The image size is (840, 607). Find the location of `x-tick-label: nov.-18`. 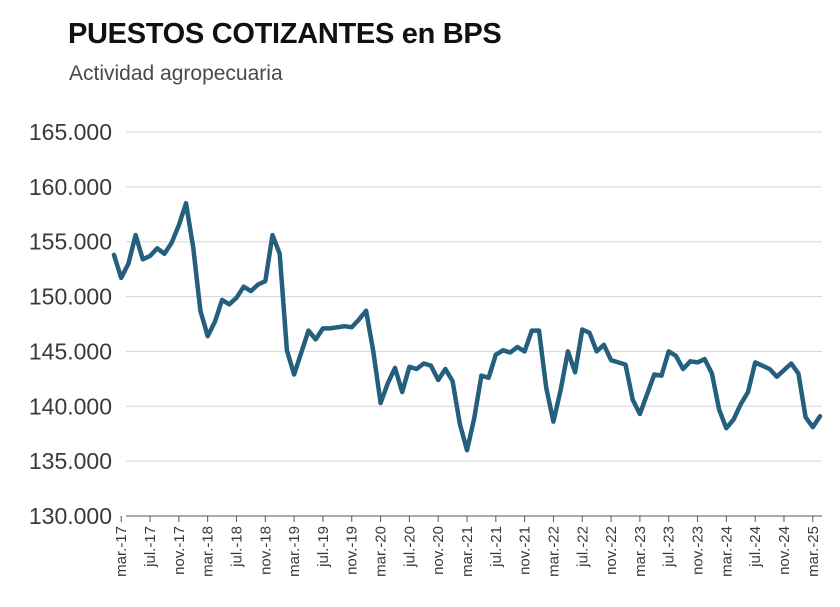

x-tick-label: nov.-18 is located at coordinates (265, 550).